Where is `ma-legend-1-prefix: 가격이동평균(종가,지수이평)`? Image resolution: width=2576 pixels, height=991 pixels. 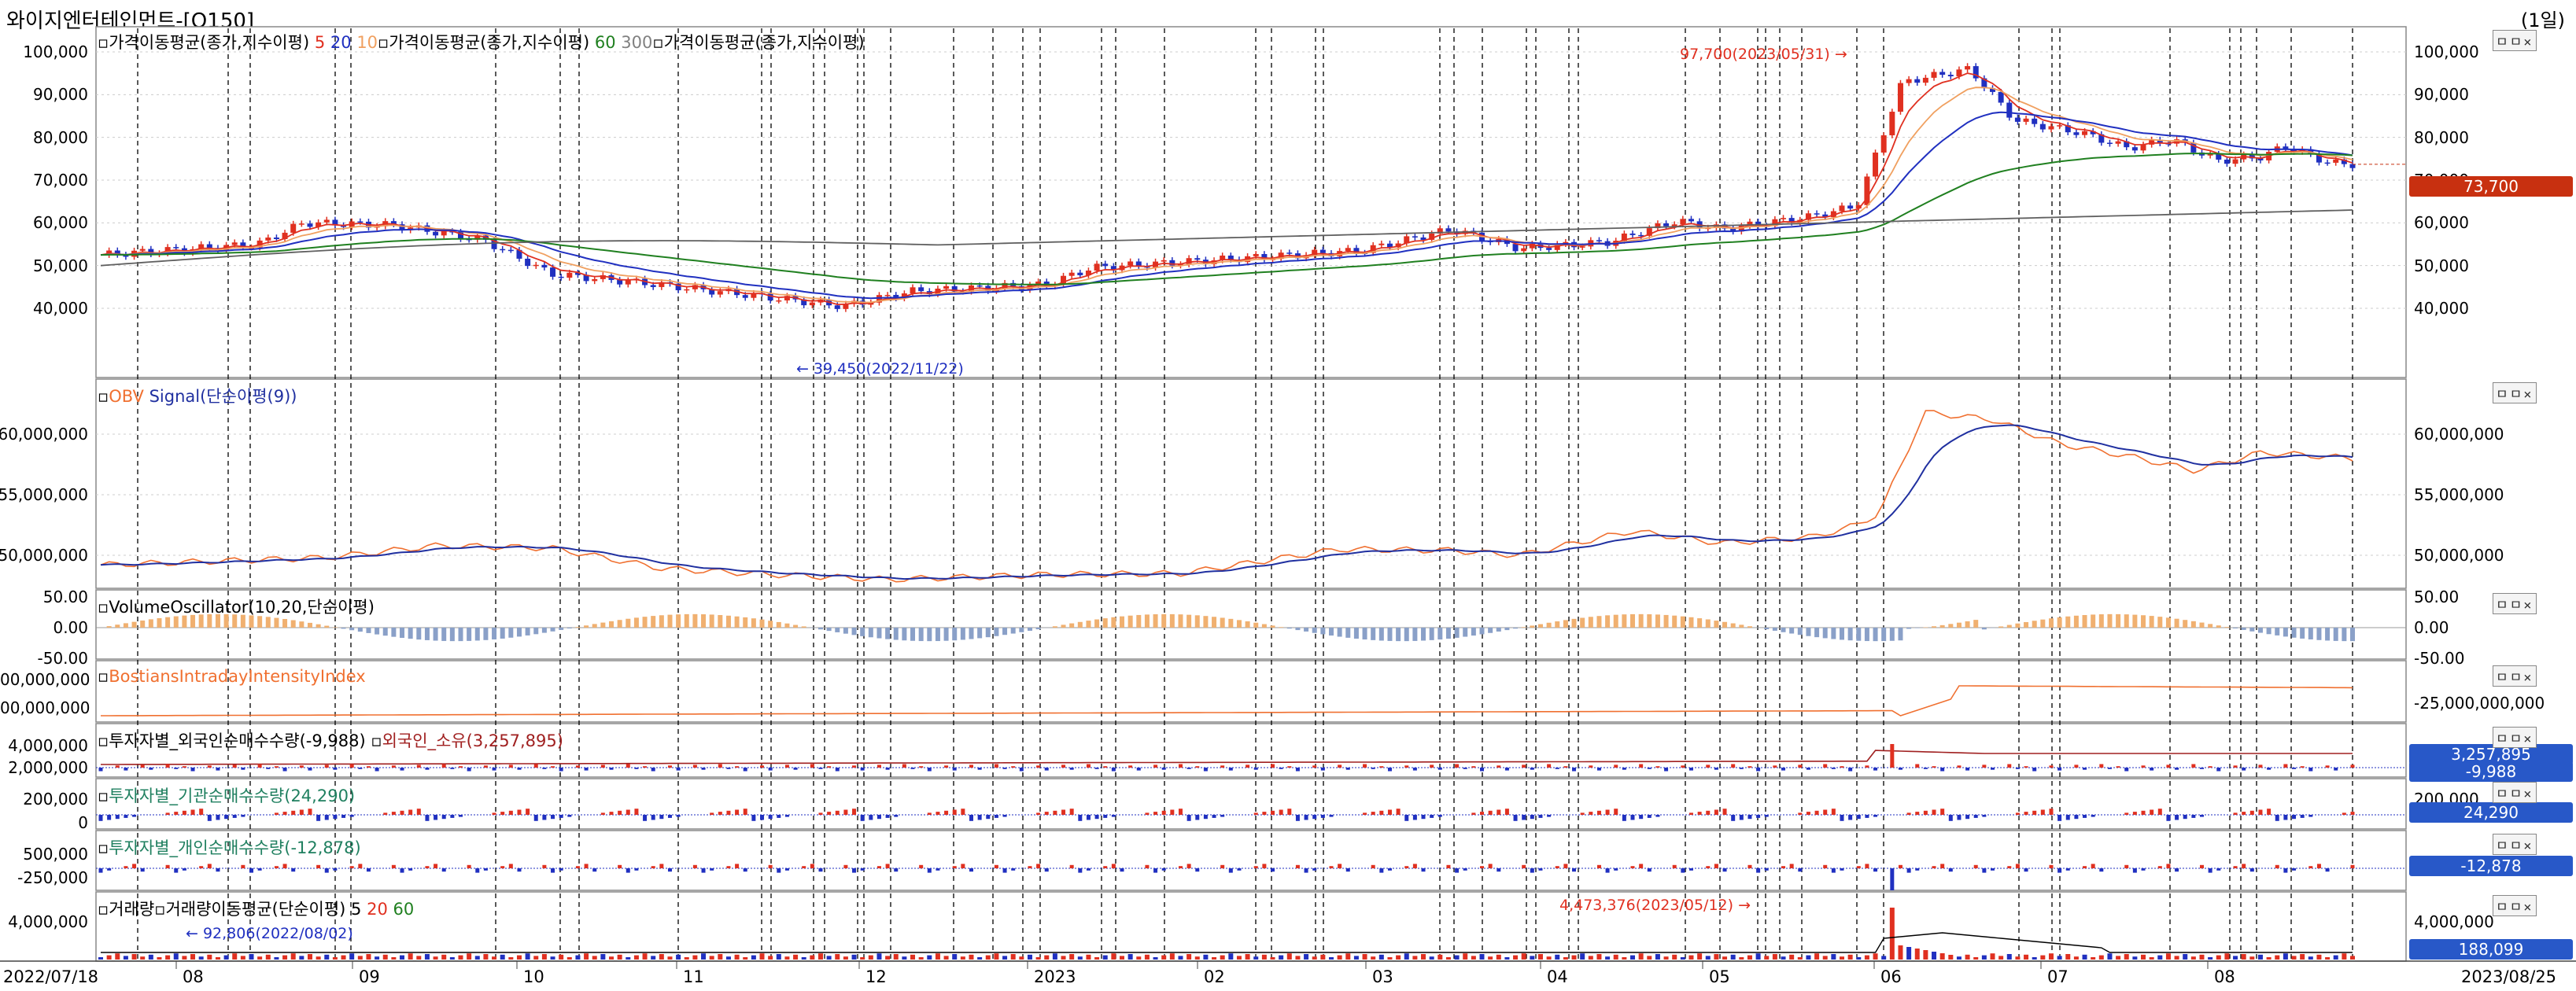 ma-legend-1-prefix: 가격이동평균(종가,지수이평) is located at coordinates (210, 42).